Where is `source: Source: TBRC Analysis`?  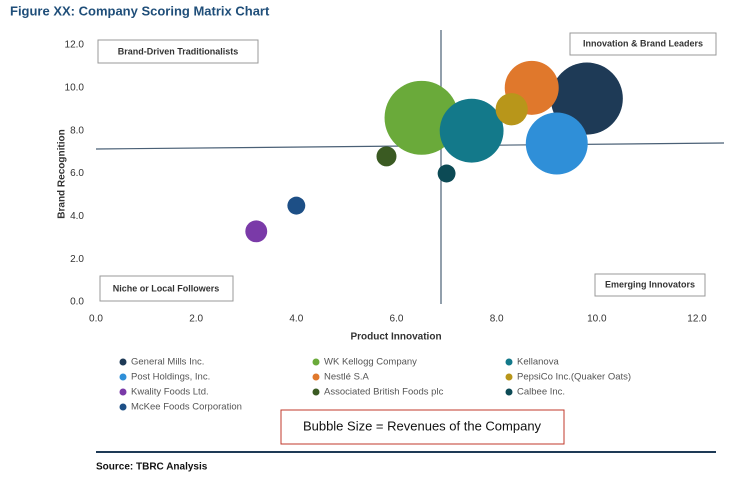
source: Source: TBRC Analysis is located at coordinates (152, 467).